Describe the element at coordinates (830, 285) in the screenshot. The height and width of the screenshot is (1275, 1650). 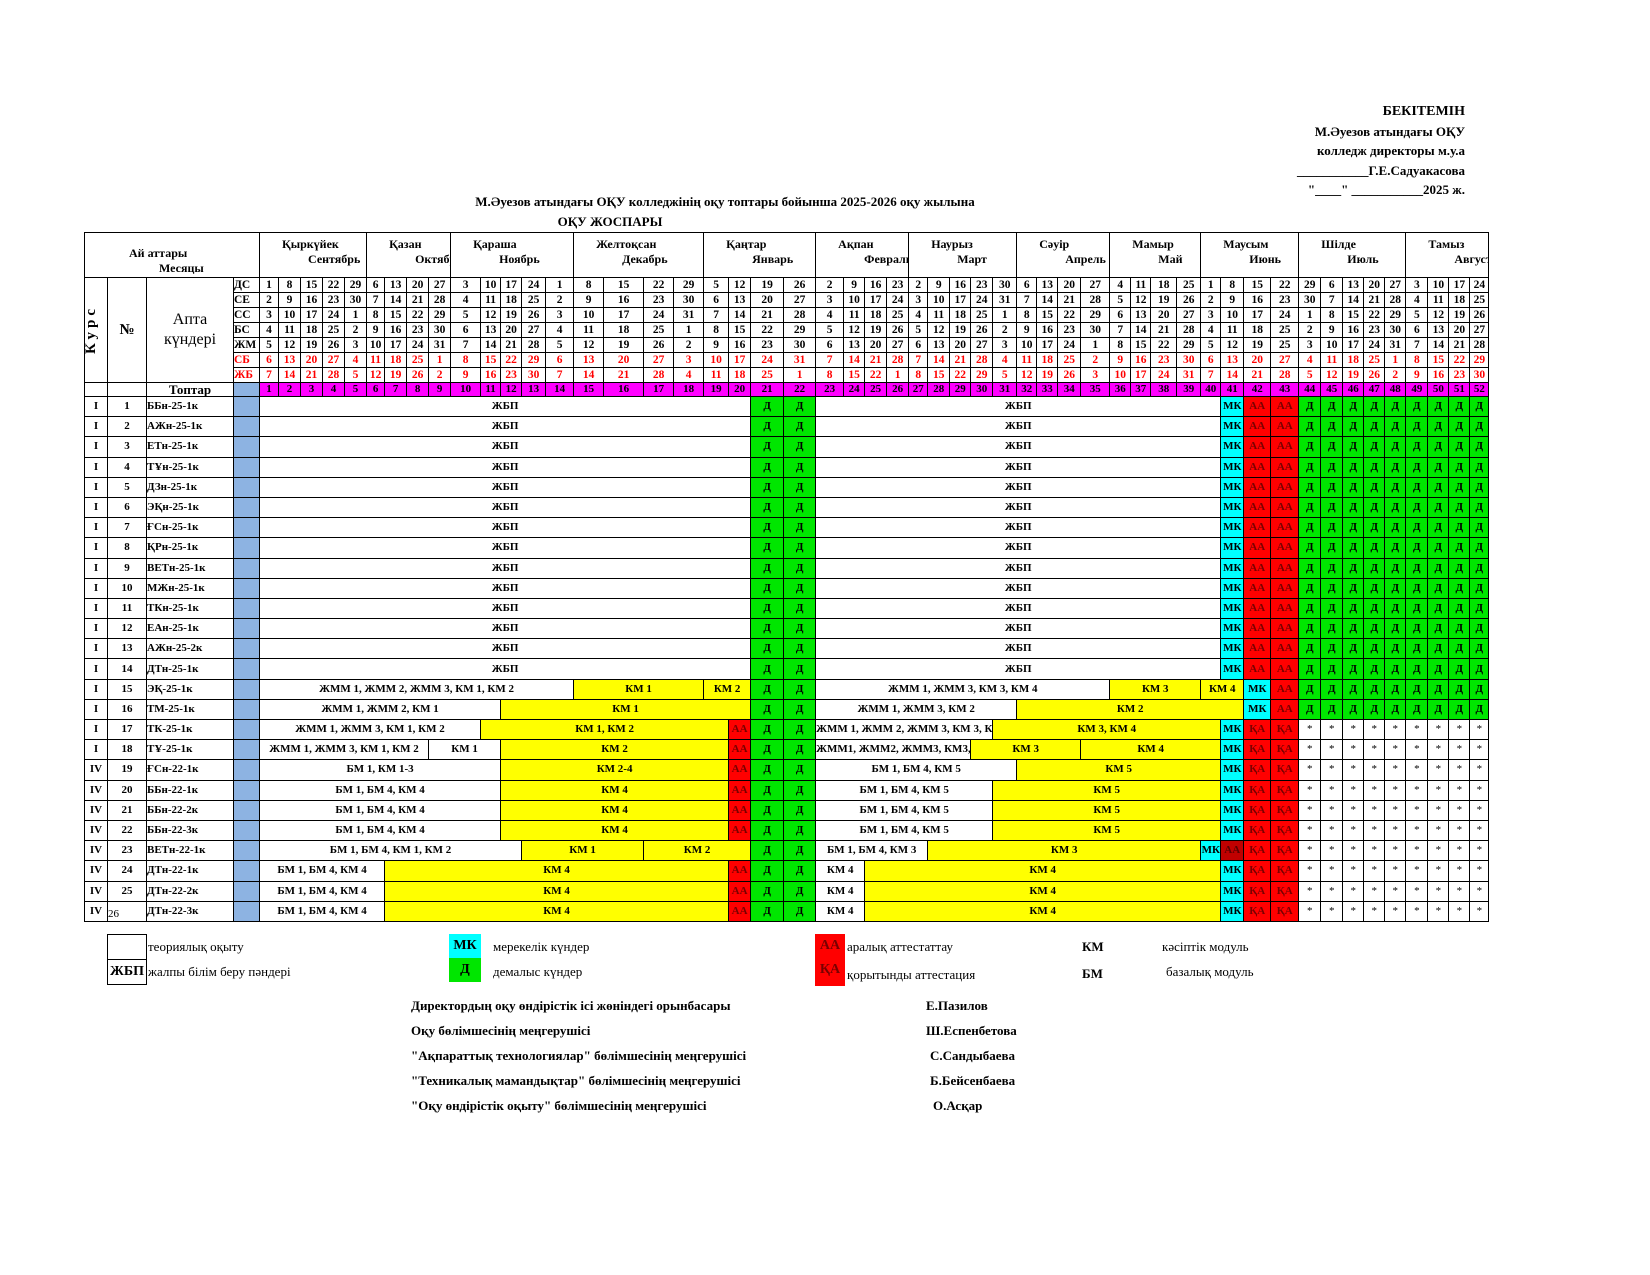
I see `date-cell: 2` at that location.